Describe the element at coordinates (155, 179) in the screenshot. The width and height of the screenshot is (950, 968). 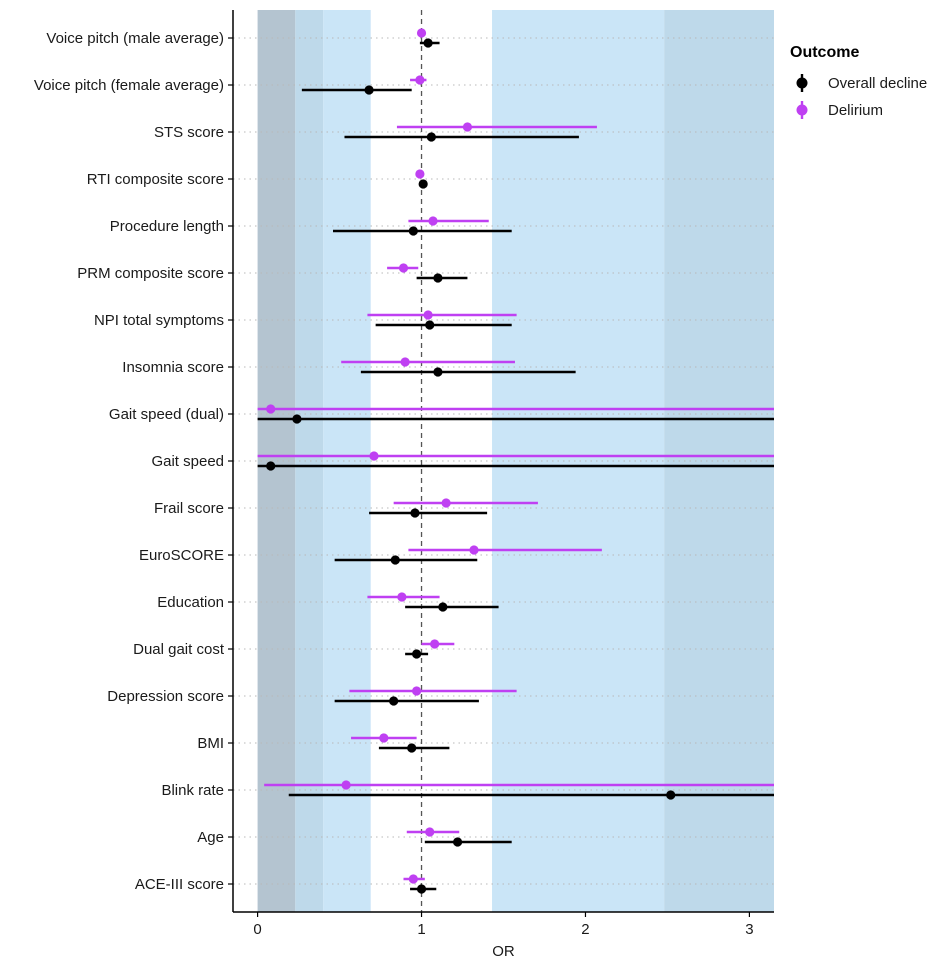
I see `y-tick-label: RTI composite score` at that location.